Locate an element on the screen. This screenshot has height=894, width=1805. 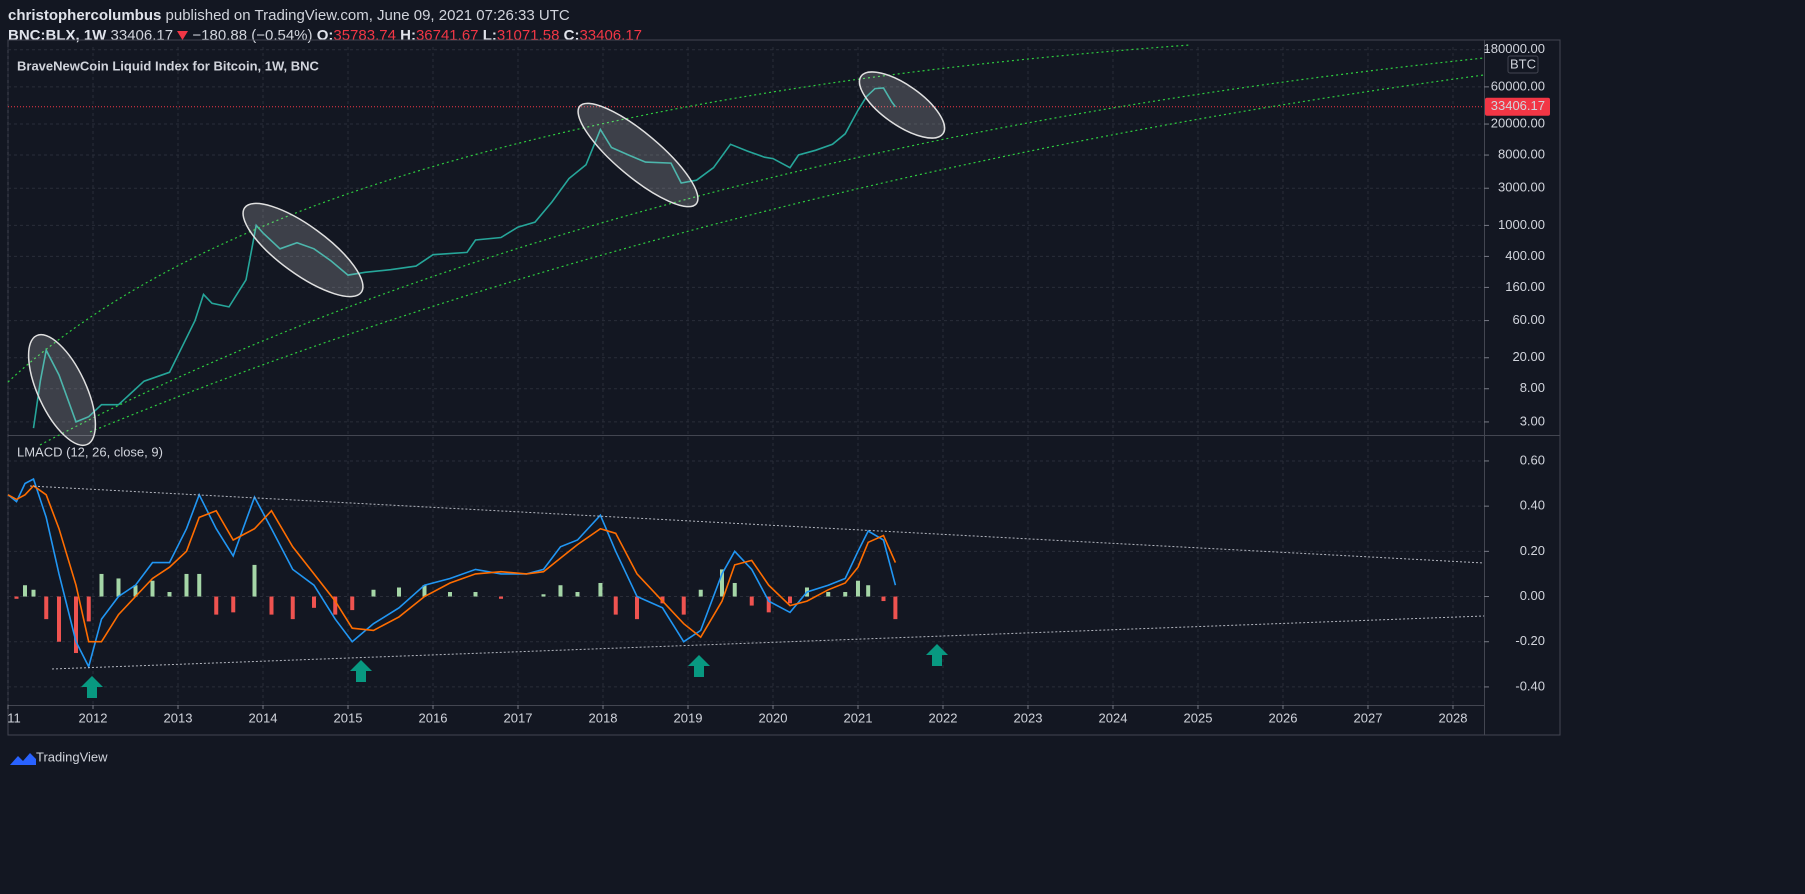
y-tick-label: 0.20 is located at coordinates (1532, 550).